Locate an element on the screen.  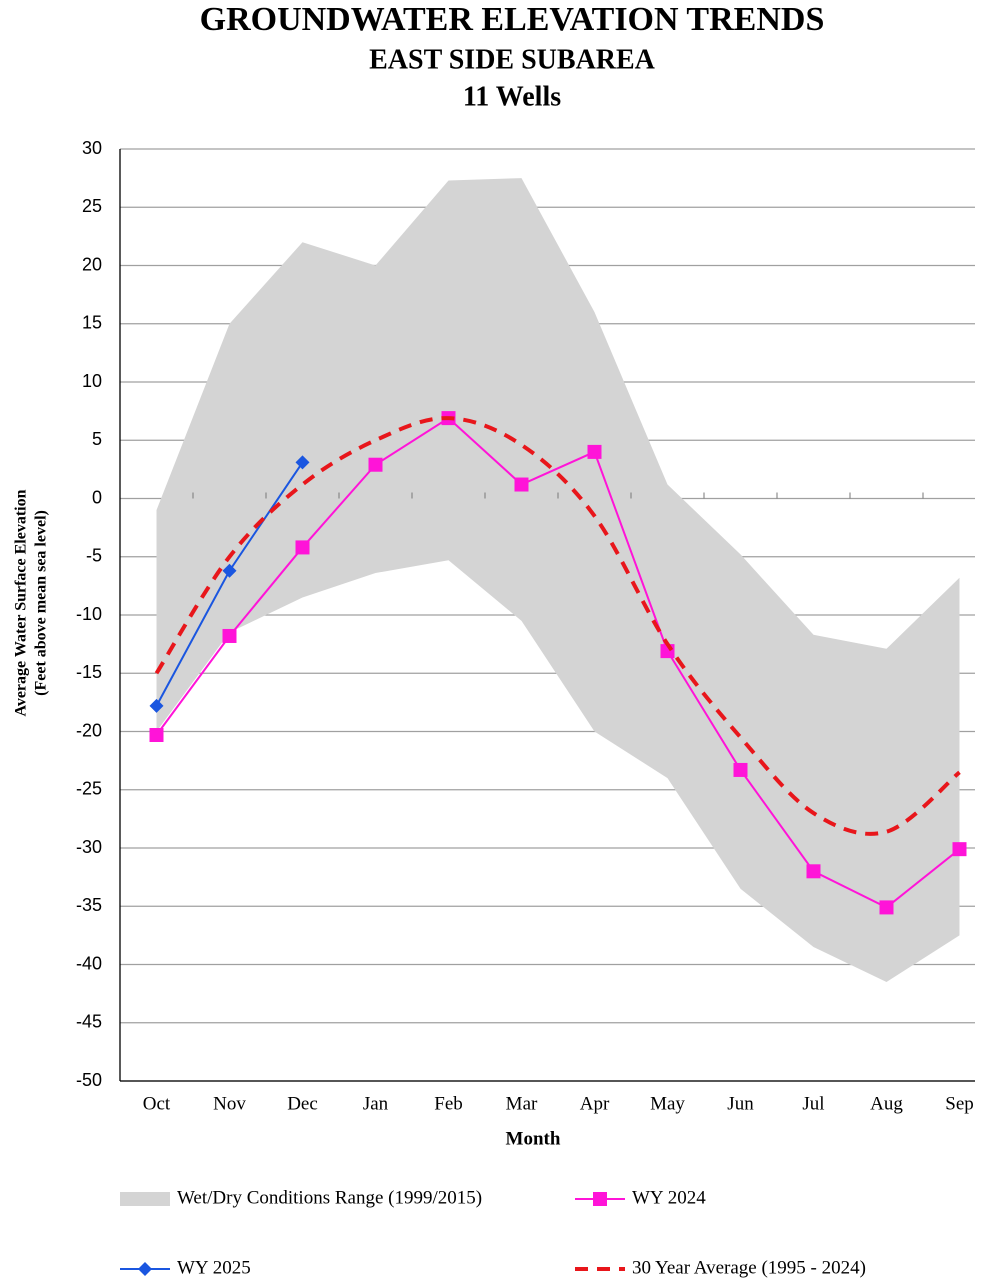
x-tick-label: Jun is located at coordinates (740, 1103).